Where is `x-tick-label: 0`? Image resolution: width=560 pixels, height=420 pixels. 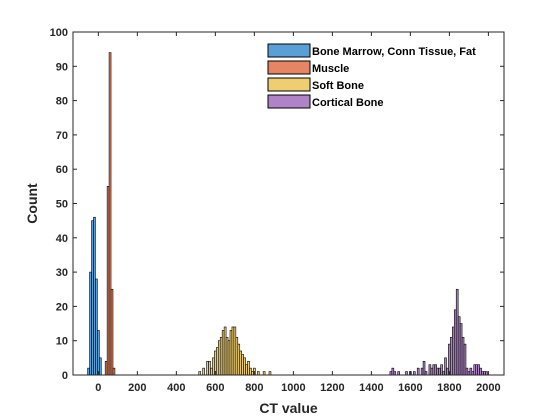
x-tick-label: 0 is located at coordinates (98, 388).